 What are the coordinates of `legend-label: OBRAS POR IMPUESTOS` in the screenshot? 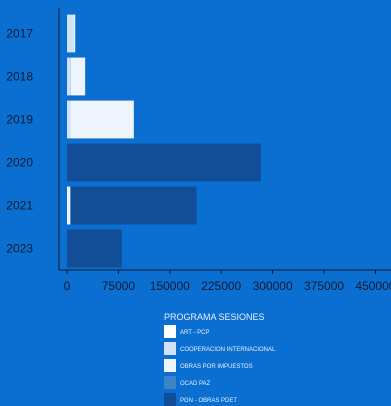 It's located at (216, 367).